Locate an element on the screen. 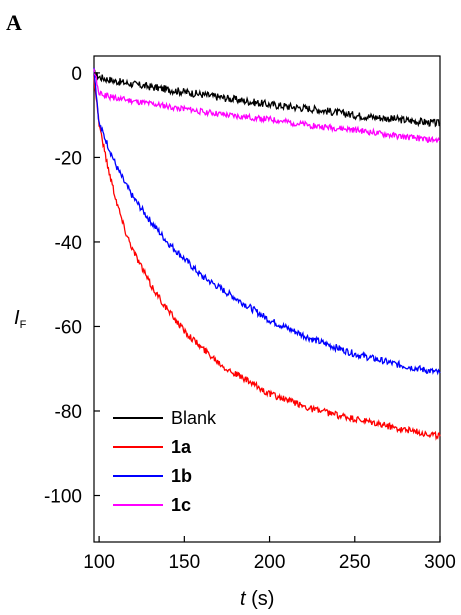  x-axis-label-var: t is located at coordinates (243, 599).